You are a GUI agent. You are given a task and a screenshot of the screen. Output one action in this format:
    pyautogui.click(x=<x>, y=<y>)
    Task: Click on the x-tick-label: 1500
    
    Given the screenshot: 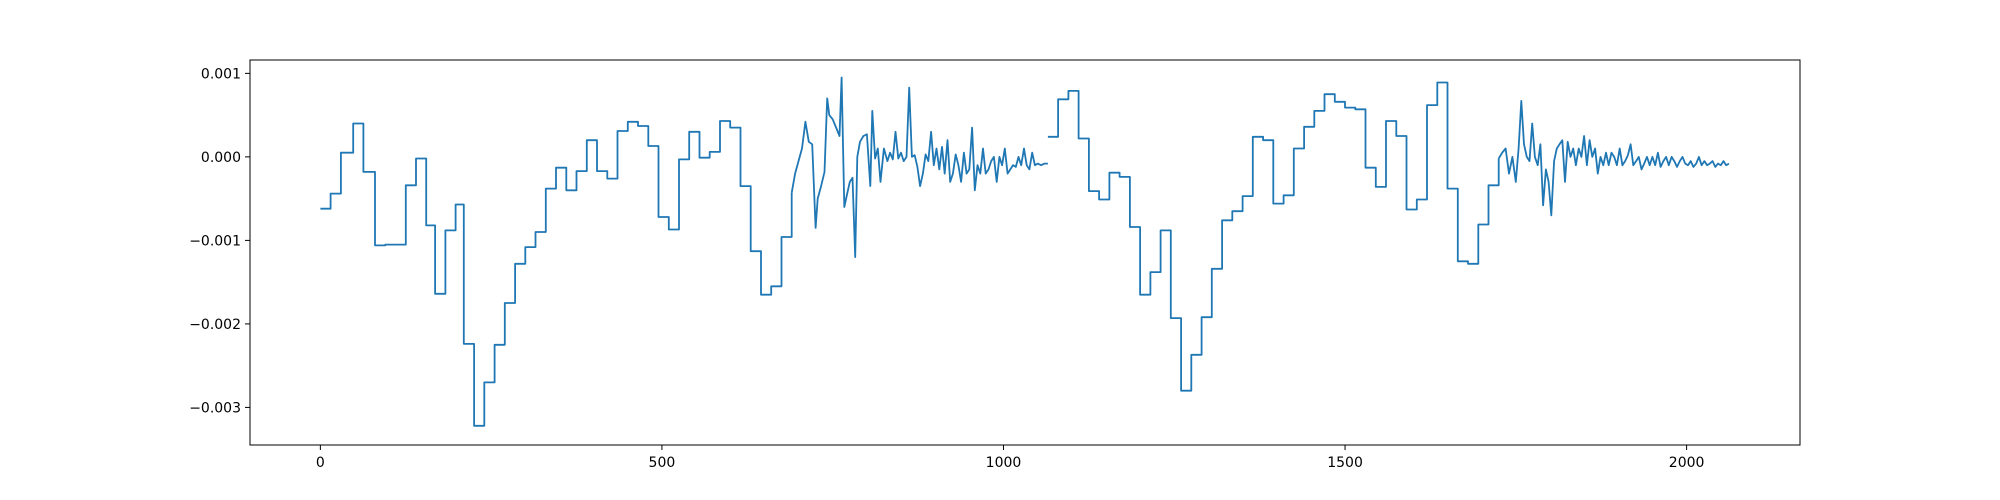 What is the action you would take?
    pyautogui.click(x=1345, y=463)
    